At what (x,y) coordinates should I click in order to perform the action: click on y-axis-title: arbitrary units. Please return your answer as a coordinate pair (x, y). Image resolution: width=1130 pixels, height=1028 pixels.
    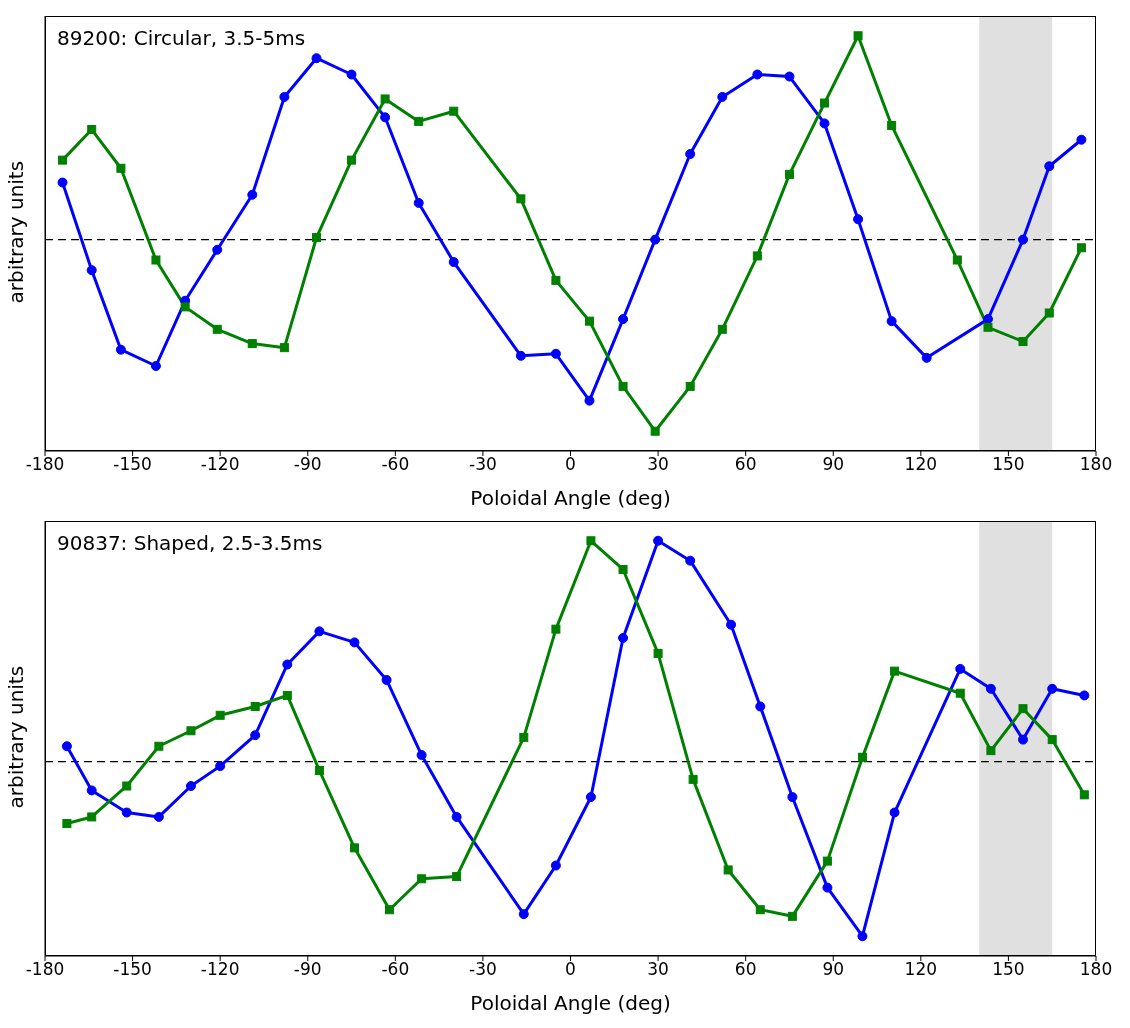
    Looking at the image, I should click on (16, 737).